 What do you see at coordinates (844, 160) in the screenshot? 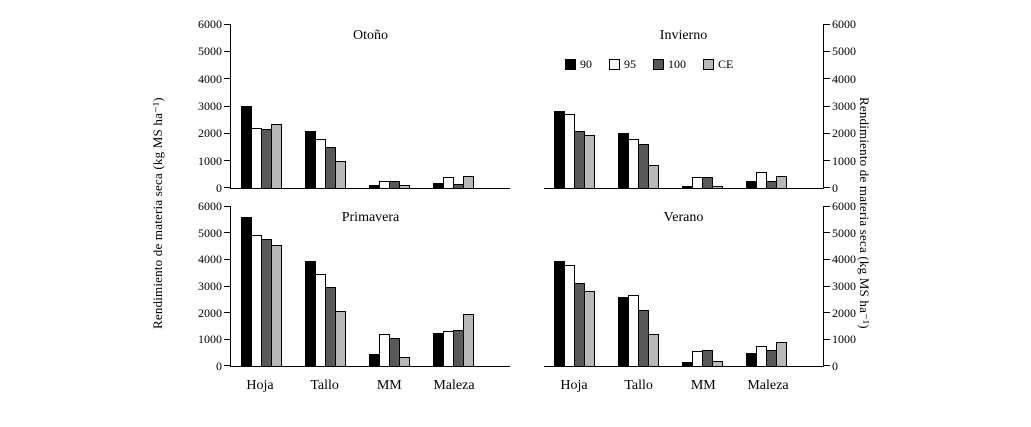
I see `y-tick-label: 1000` at bounding box center [844, 160].